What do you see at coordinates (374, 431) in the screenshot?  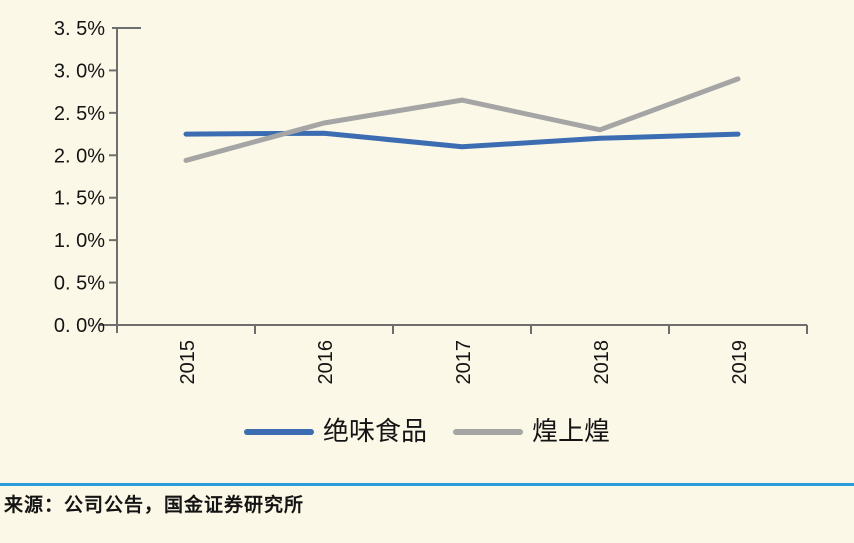 I see `legend-label-juewei: 绝味食品` at bounding box center [374, 431].